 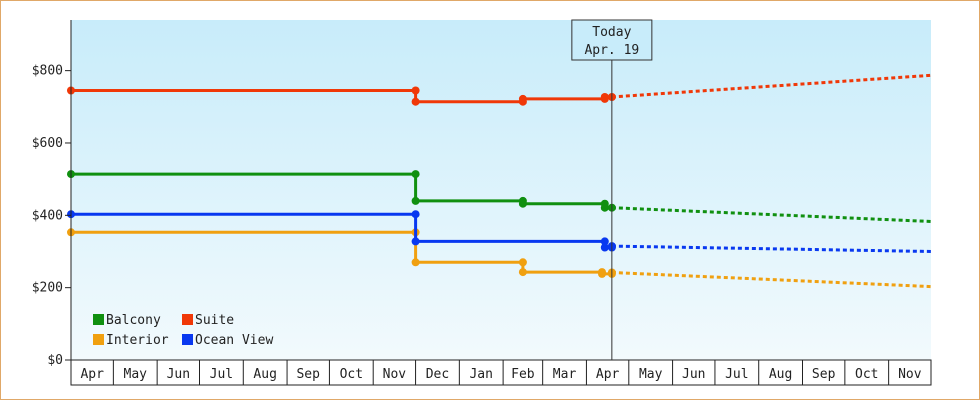 I want to click on legend-swatch-ocean-view, so click(x=187, y=339).